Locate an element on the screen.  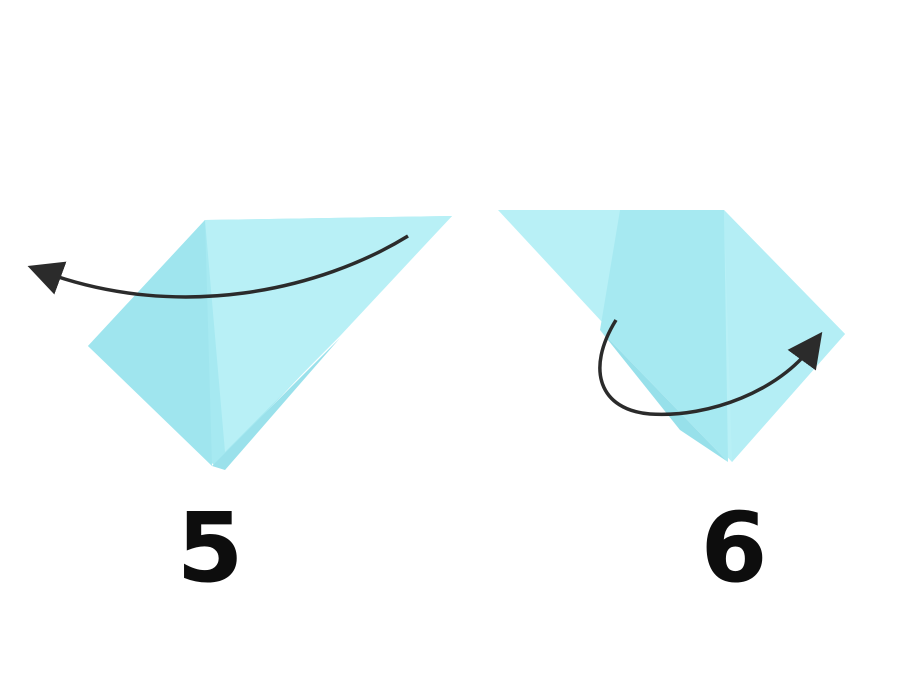
step-5-paper-right-face is located at coordinates (328, 334).